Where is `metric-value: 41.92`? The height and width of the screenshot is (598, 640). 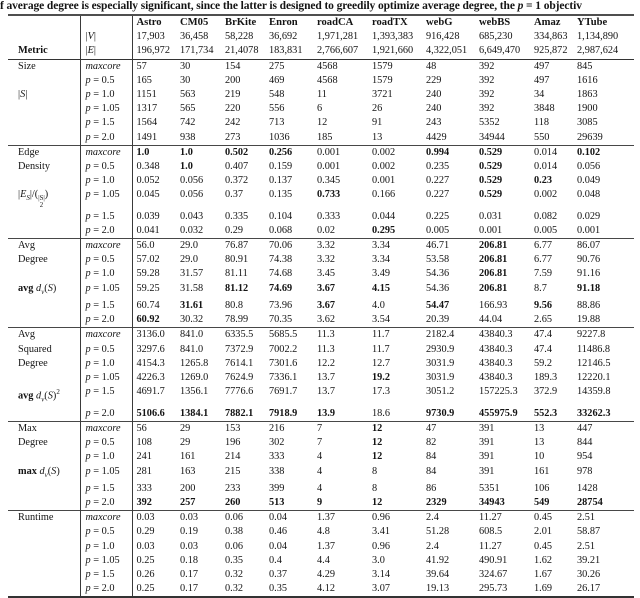 metric-value: 41.92 is located at coordinates (438, 560).